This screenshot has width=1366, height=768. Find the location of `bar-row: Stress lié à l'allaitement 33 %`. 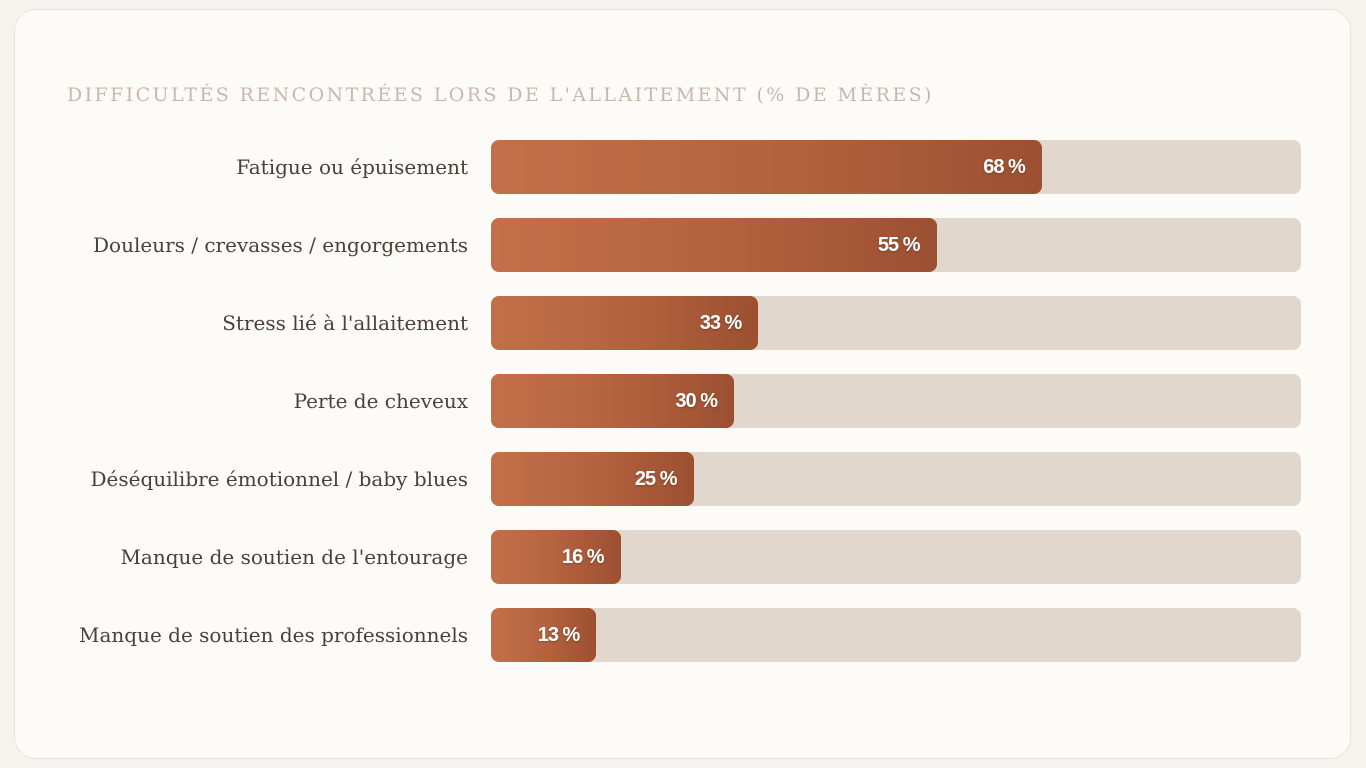

bar-row: Stress lié à l'allaitement 33 % is located at coordinates (682, 323).